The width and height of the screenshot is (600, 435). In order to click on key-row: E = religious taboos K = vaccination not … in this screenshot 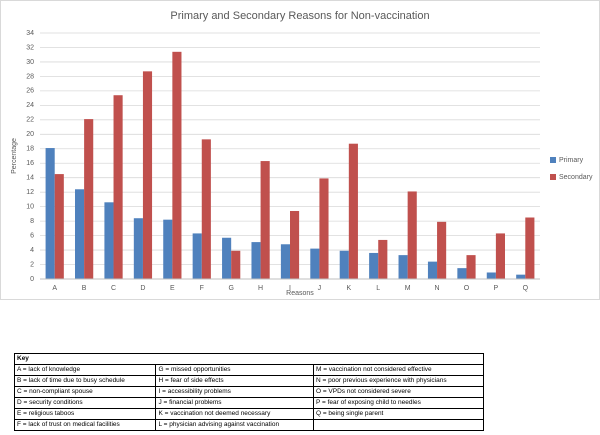, I will do `click(249, 414)`.